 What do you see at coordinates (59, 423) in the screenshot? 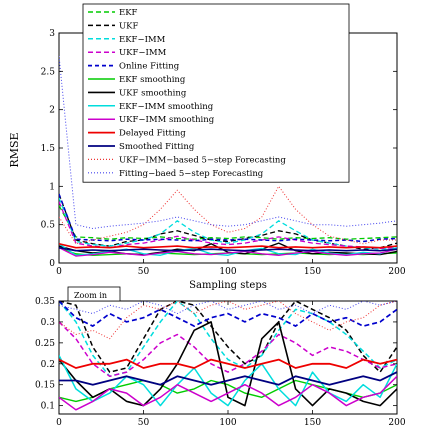
I see `bottom-x-tick-label-0: 0` at bounding box center [59, 423].